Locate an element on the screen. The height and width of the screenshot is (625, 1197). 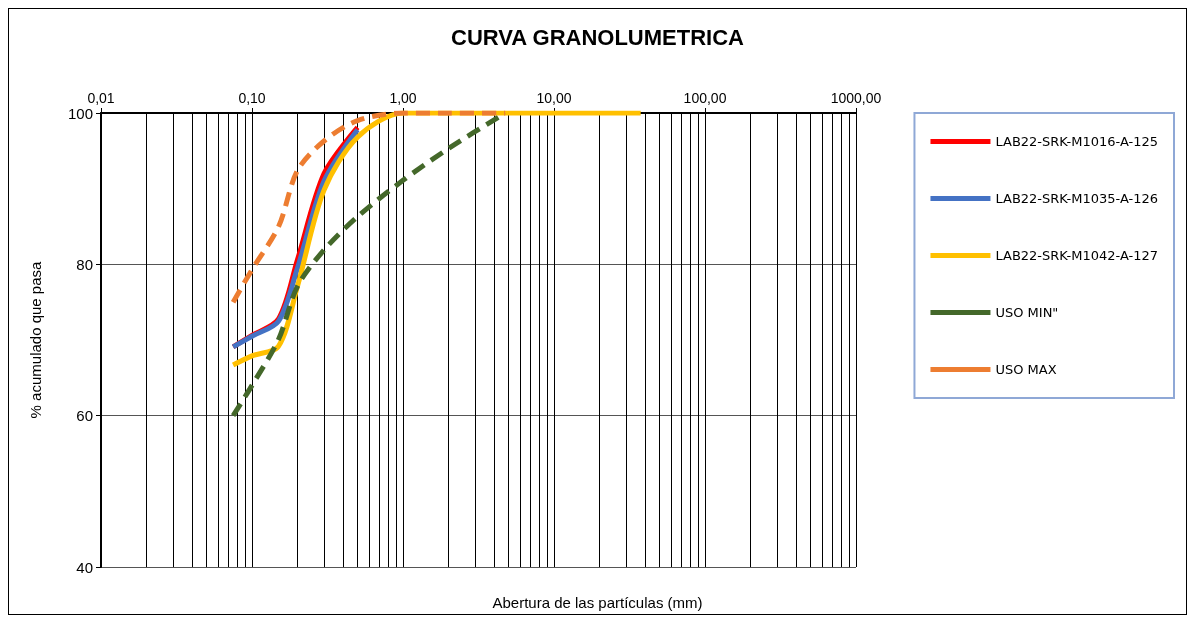
x-tick-label: 1000,00 is located at coordinates (856, 98).